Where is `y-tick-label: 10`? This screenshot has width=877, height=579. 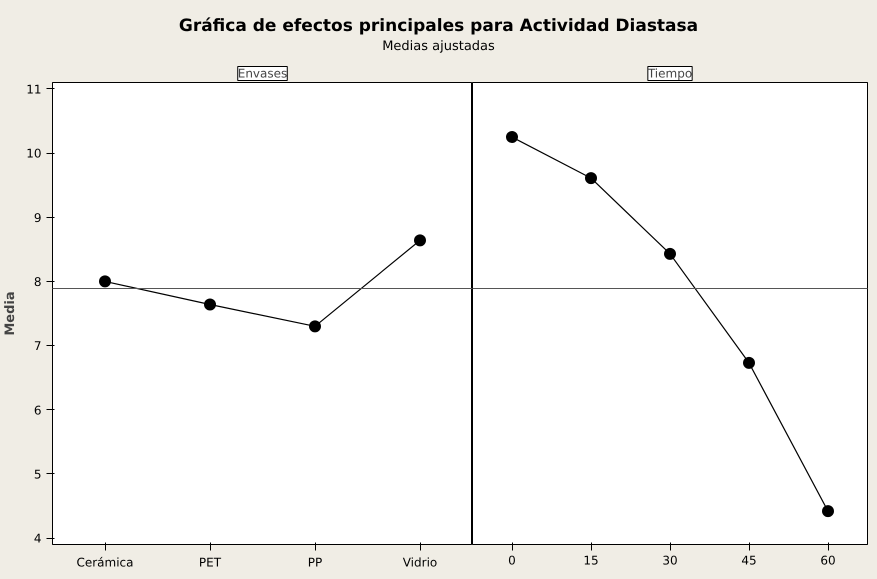 y-tick-label: 10 is located at coordinates (34, 153).